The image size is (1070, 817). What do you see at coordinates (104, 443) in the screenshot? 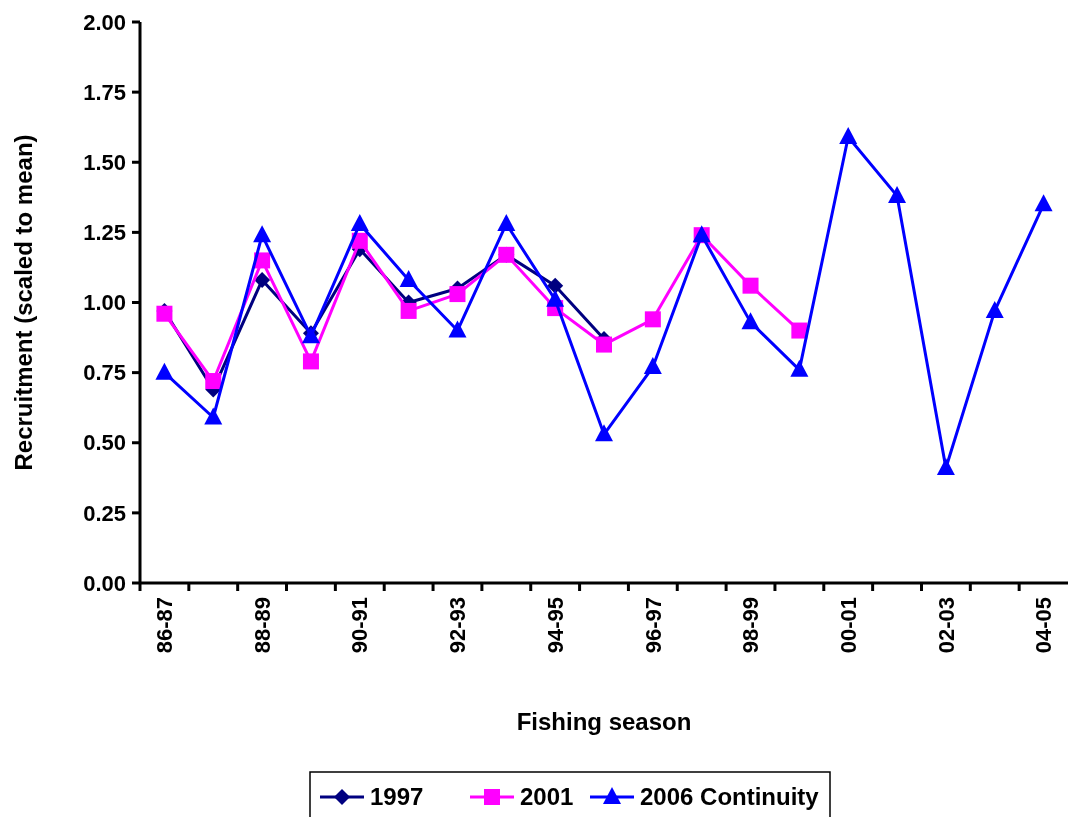
I see `y-tick-label: 0.50` at bounding box center [104, 443].